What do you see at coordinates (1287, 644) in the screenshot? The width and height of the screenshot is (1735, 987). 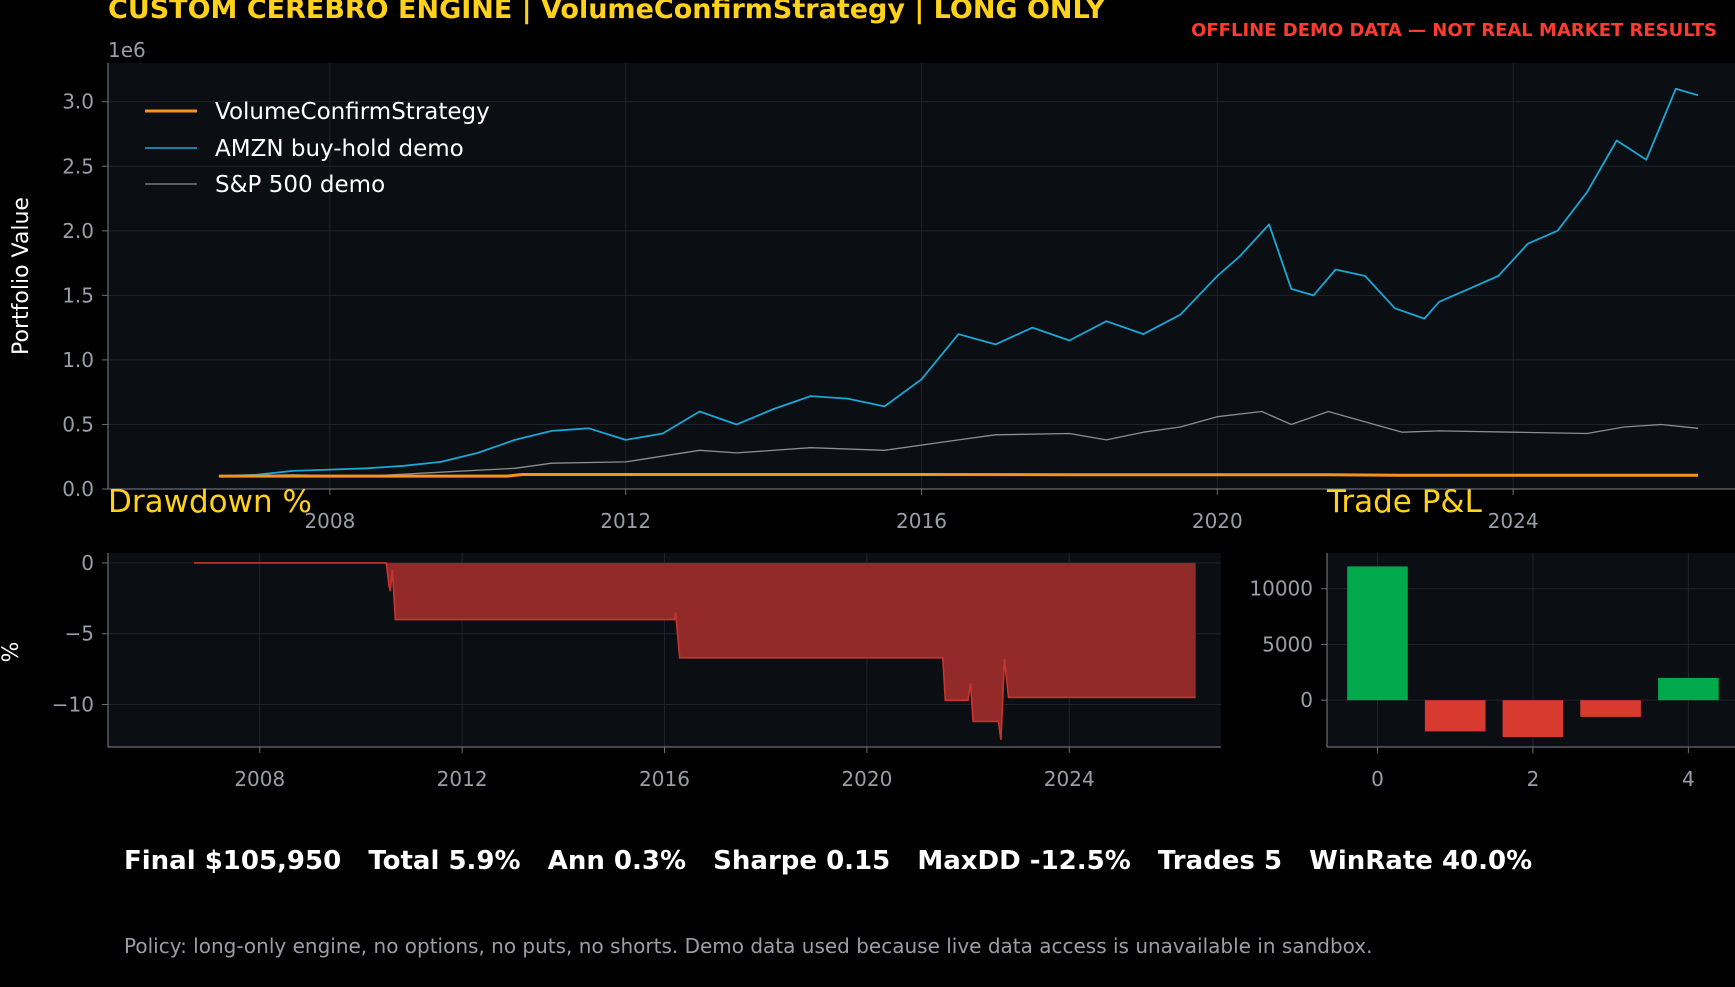 I see `y-tick-label: 5000` at bounding box center [1287, 644].